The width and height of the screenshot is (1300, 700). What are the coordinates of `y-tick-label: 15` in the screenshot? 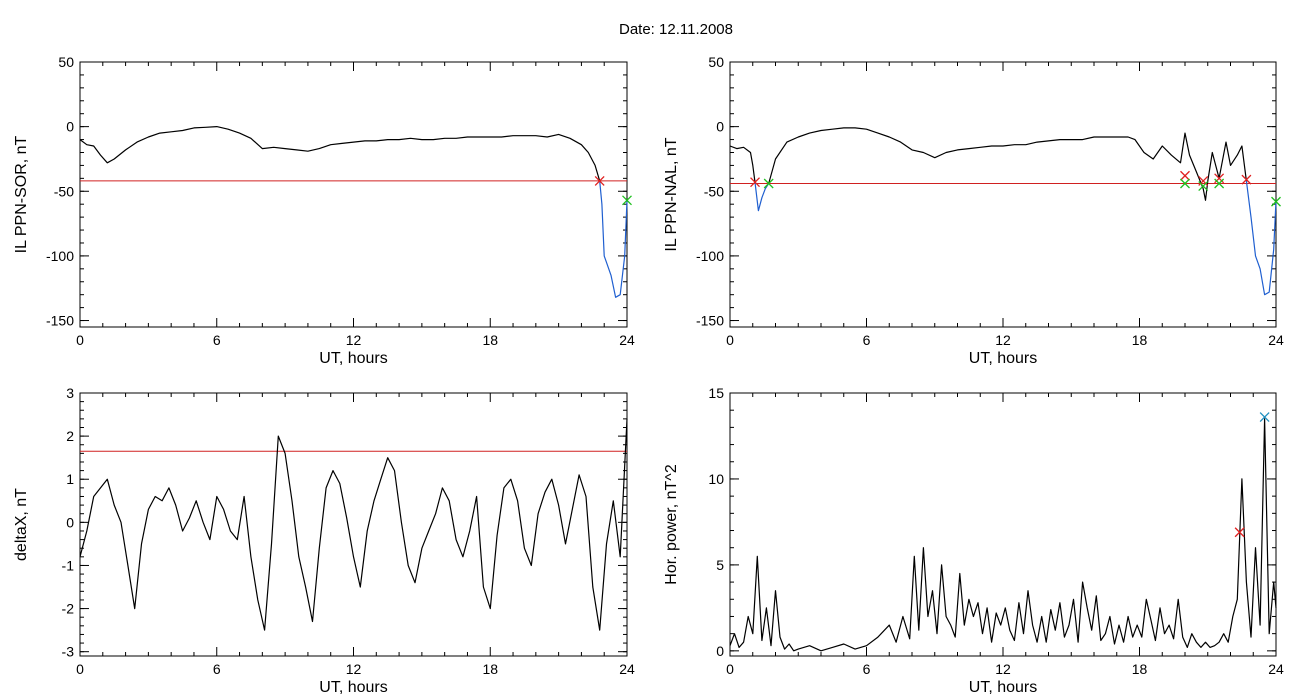 It's located at (716, 393).